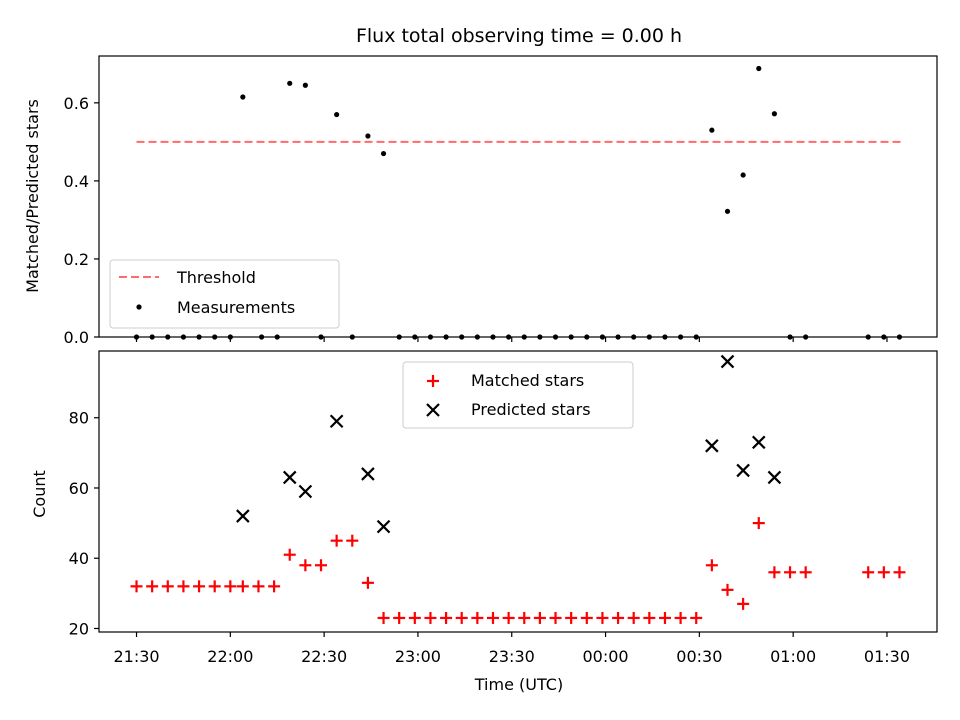 The height and width of the screenshot is (720, 960). I want to click on matched-legend-label: Matched stars, so click(527, 380).